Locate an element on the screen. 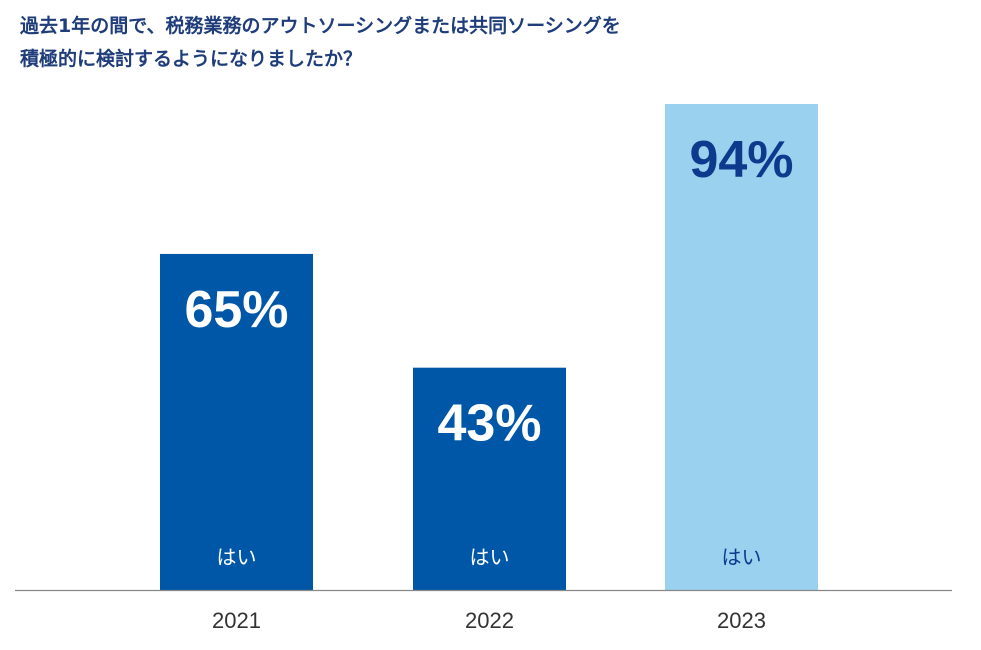  value-label-2021: 65% is located at coordinates (236, 310).